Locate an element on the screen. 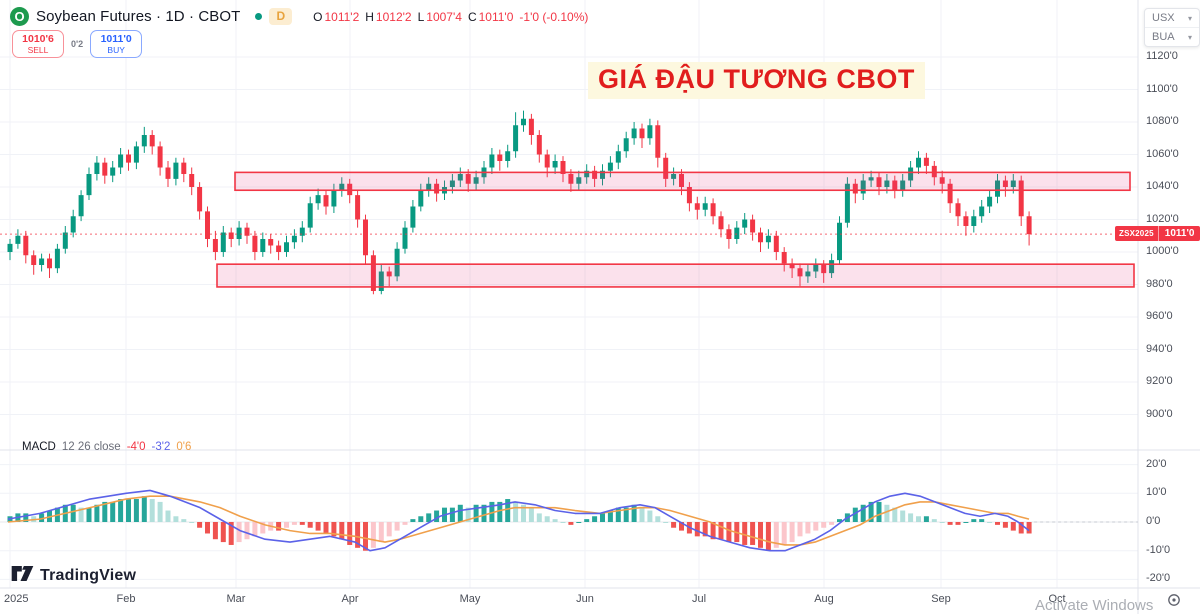  high-value: 1012'2 is located at coordinates (393, 16).